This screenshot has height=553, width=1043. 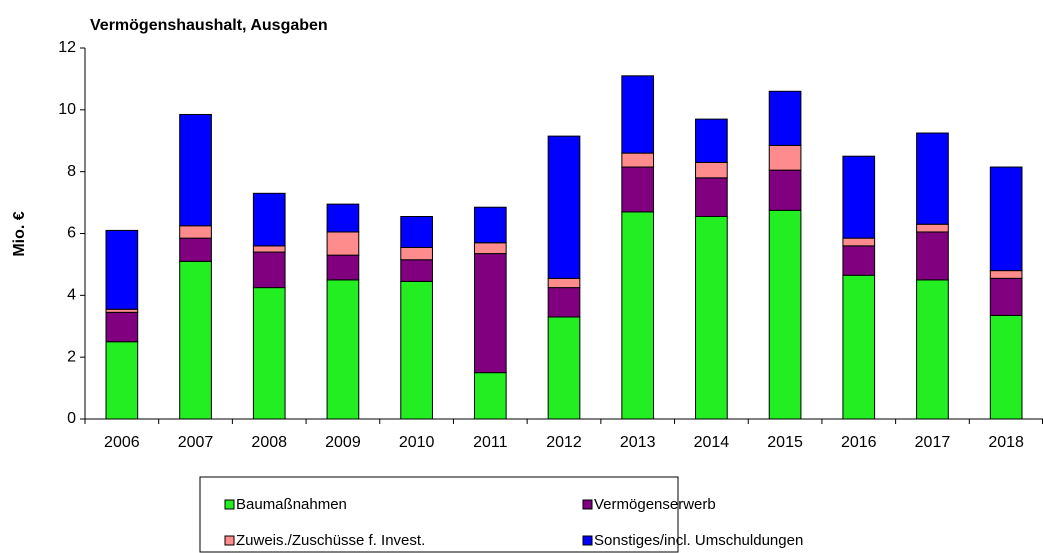 I want to click on x-tick-label: 2007, so click(x=196, y=442).